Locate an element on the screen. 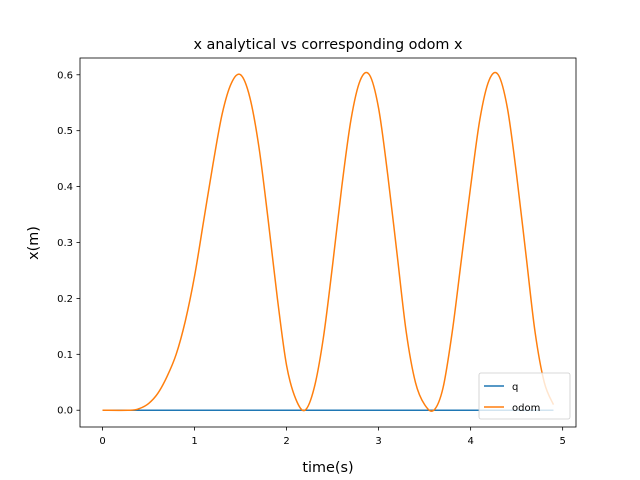 This screenshot has height=480, width=640. x-tick-label: 3 is located at coordinates (378, 441).